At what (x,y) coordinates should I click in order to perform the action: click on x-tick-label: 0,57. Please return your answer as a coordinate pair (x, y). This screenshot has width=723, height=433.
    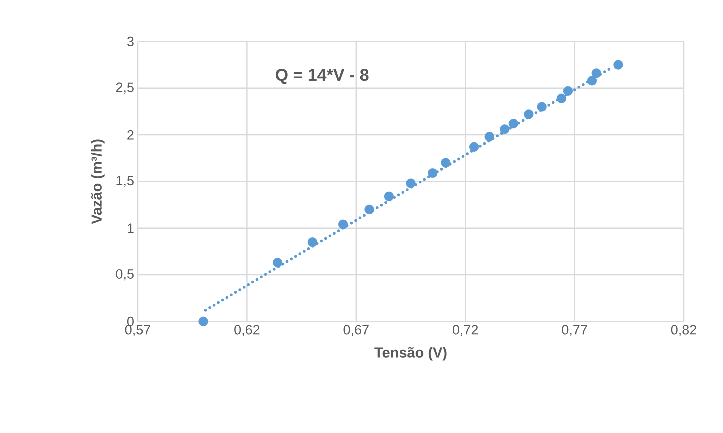
    Looking at the image, I should click on (137, 330).